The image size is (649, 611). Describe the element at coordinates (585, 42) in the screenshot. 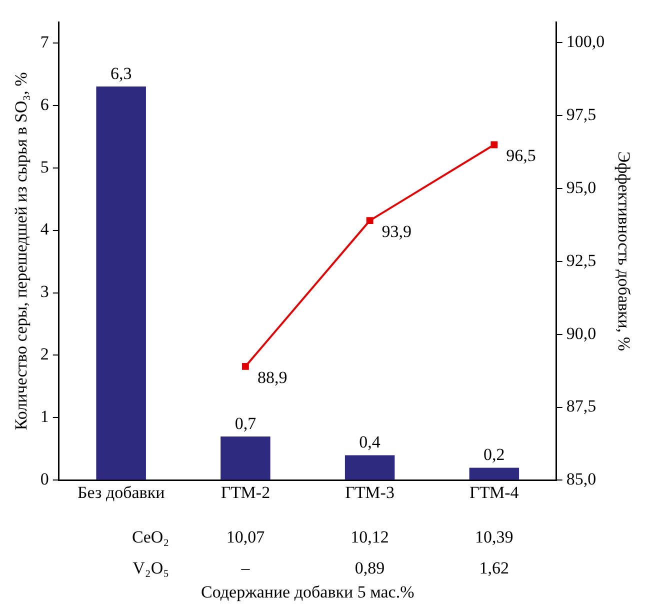

I see `y2-tick-label: 100,0` at that location.